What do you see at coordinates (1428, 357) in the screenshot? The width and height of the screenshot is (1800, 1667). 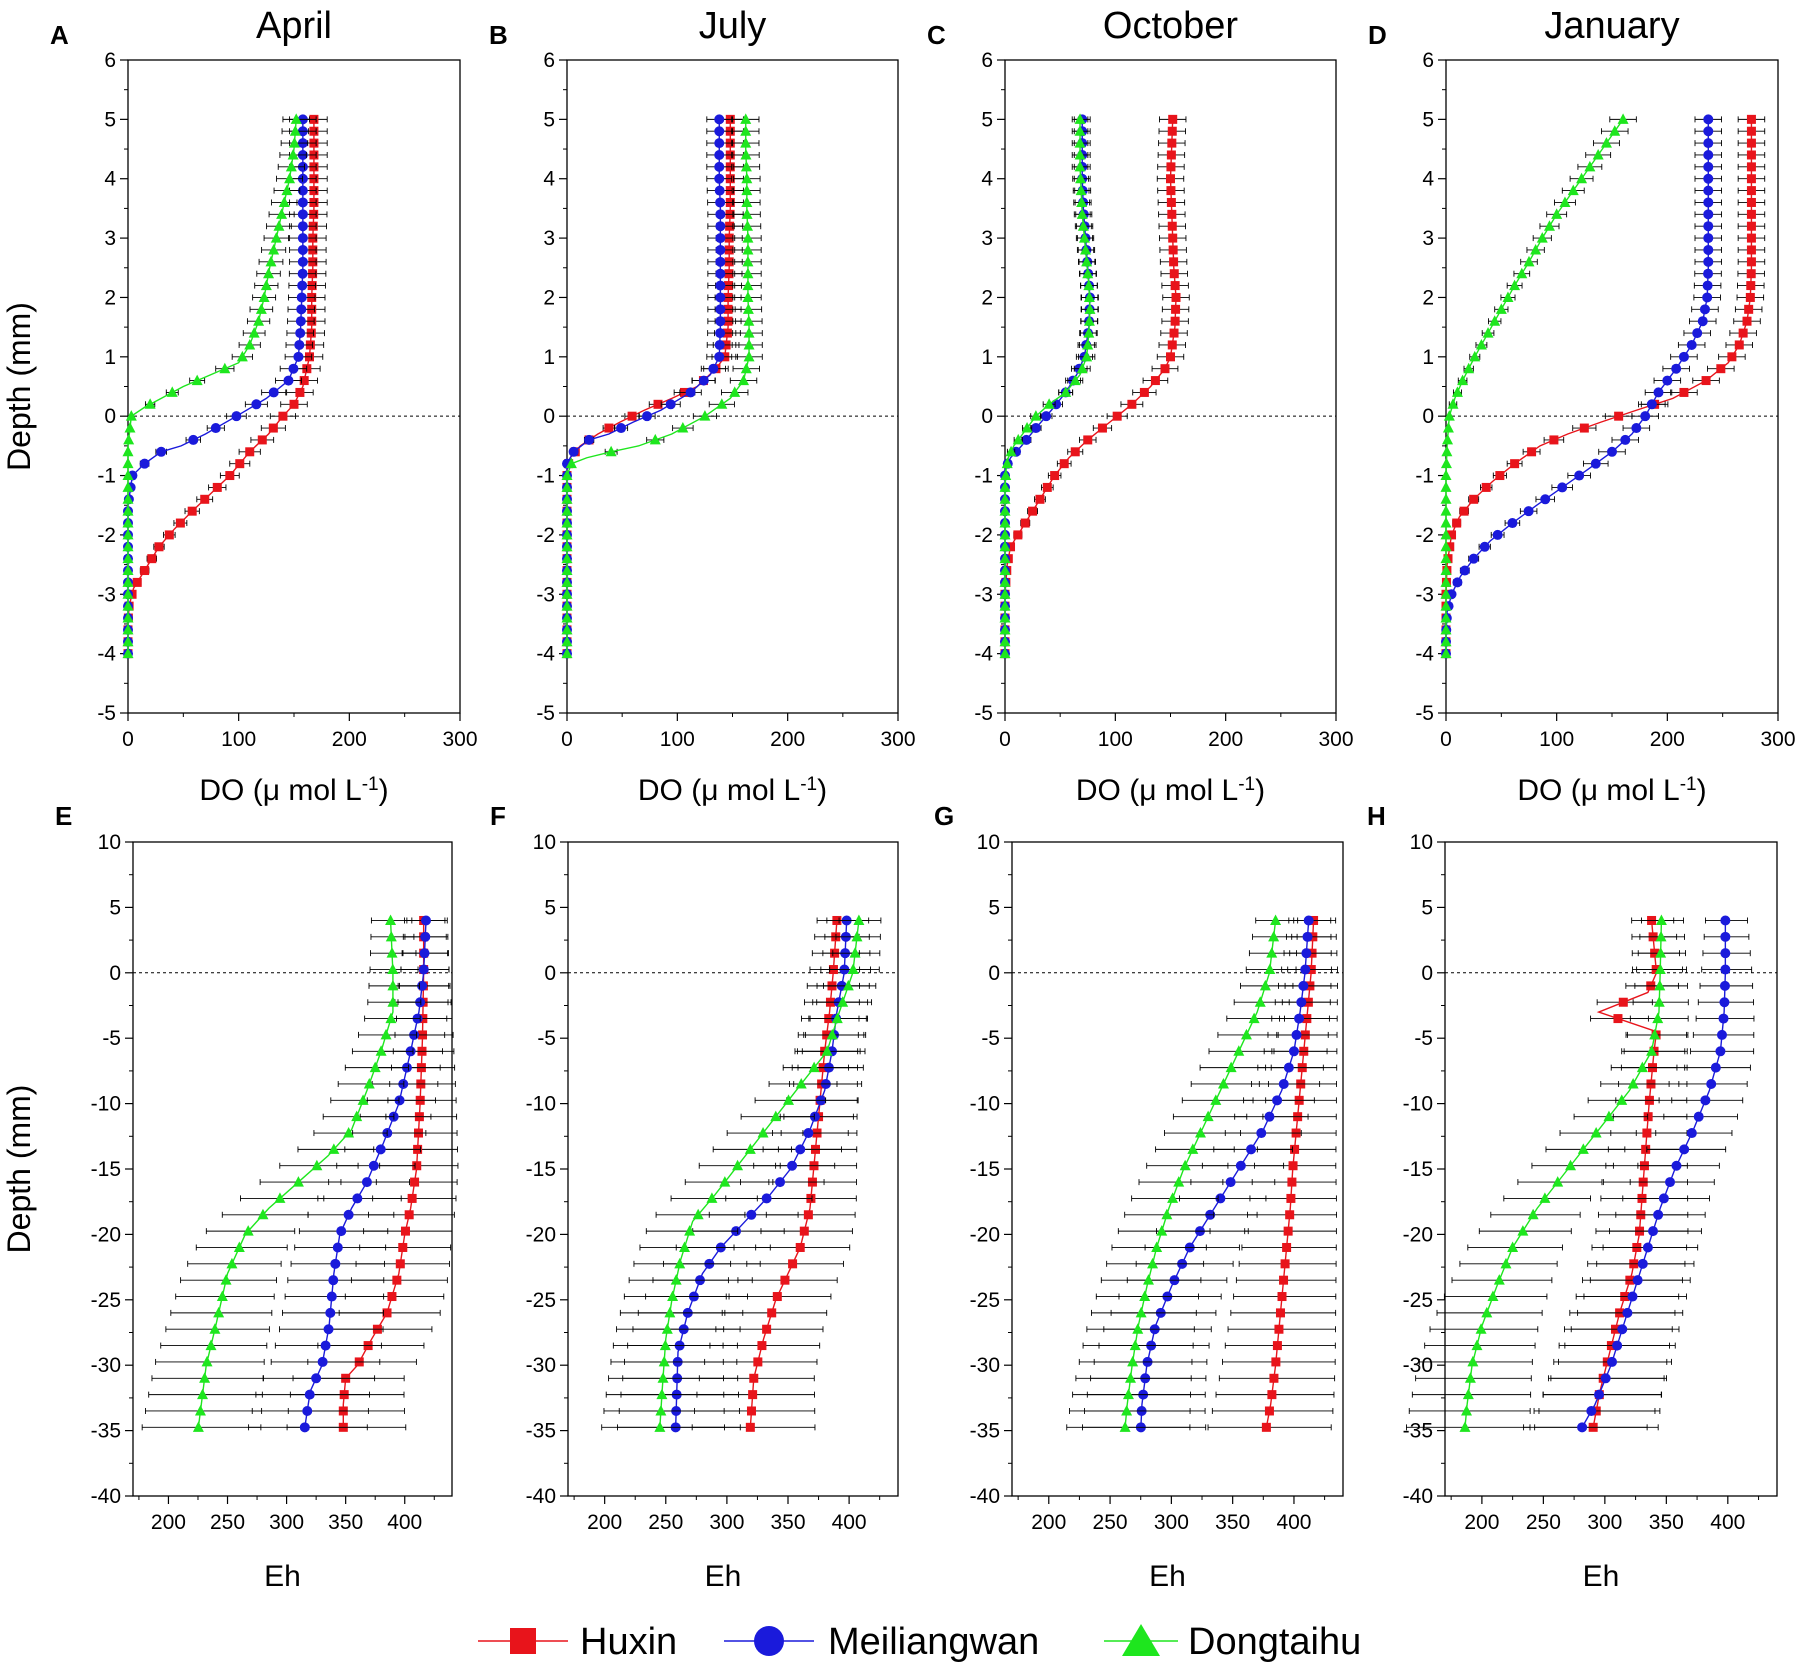 I see `y-tick-label: 1` at bounding box center [1428, 357].